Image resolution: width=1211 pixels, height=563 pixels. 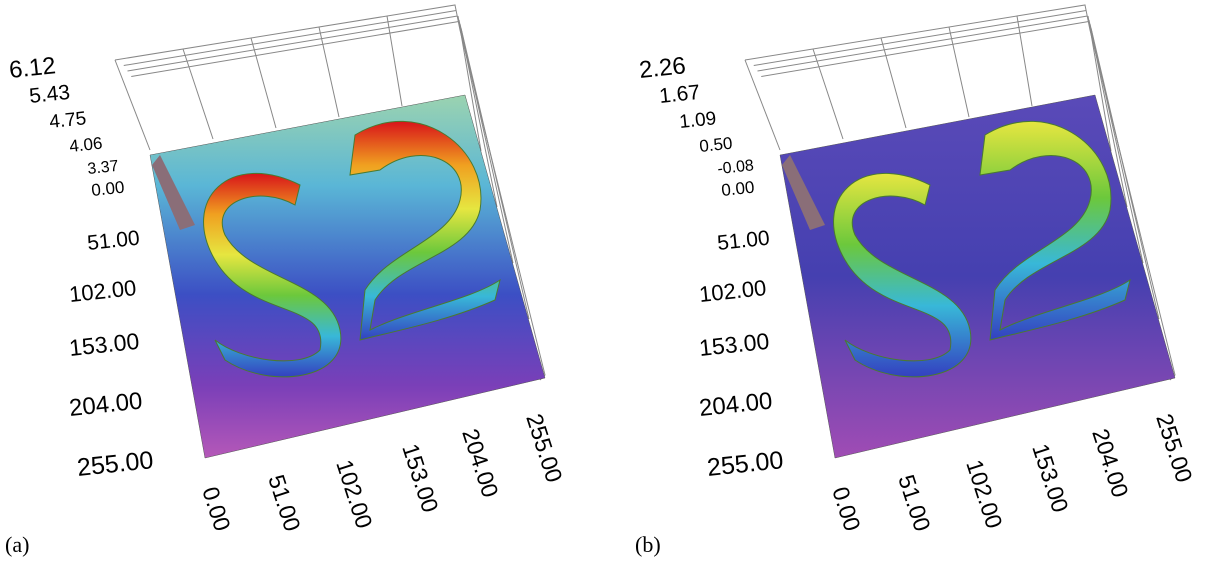 What do you see at coordinates (736, 167) in the screenshot?
I see `z-tick-label: -0.08` at bounding box center [736, 167].